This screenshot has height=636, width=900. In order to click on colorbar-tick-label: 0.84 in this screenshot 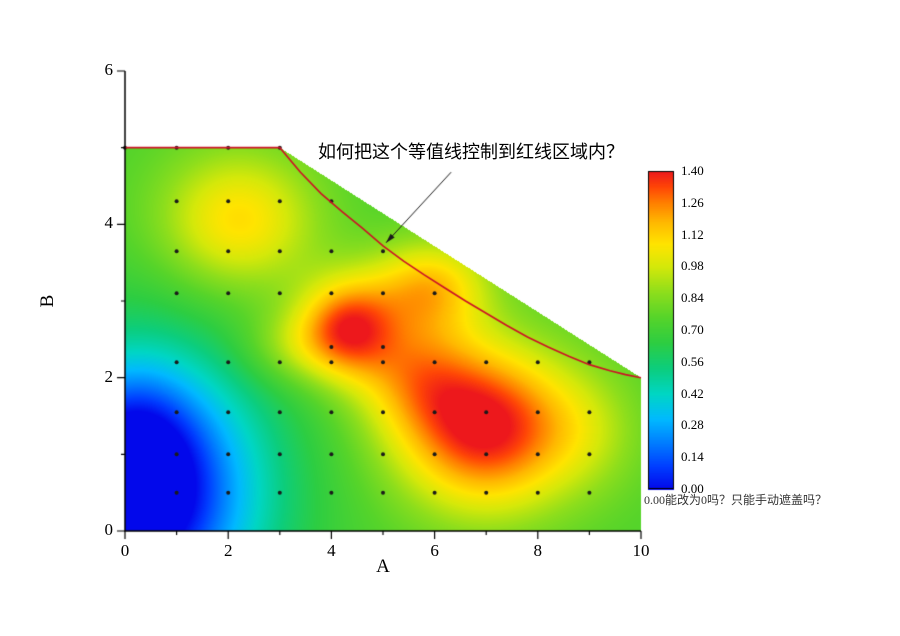, I will do `click(692, 298)`.